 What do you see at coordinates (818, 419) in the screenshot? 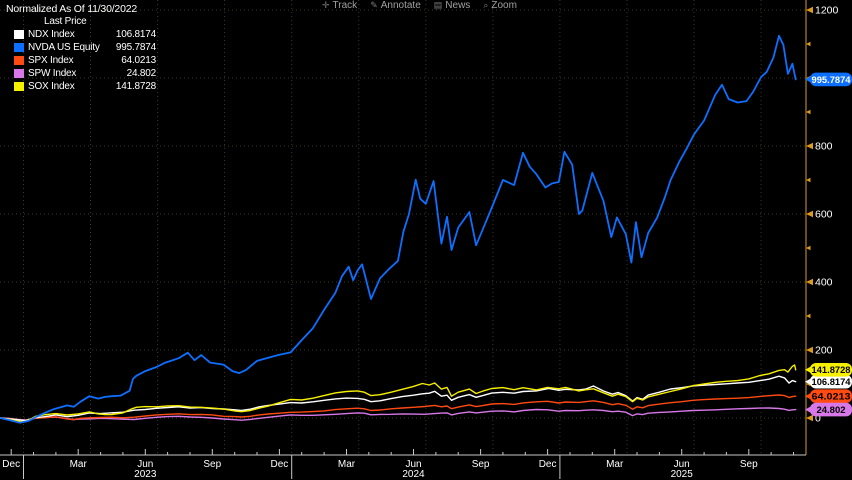
I see `y-axis-tick-label: 0` at bounding box center [818, 419].